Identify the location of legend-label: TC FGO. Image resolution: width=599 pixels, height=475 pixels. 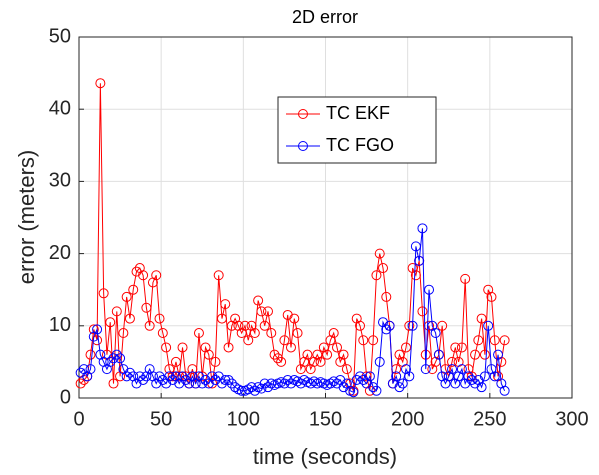
(360, 145).